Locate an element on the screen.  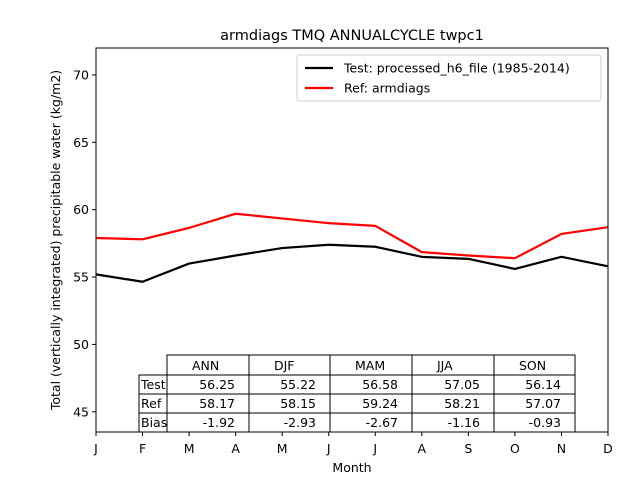
x-tick-label: F is located at coordinates (142, 448).